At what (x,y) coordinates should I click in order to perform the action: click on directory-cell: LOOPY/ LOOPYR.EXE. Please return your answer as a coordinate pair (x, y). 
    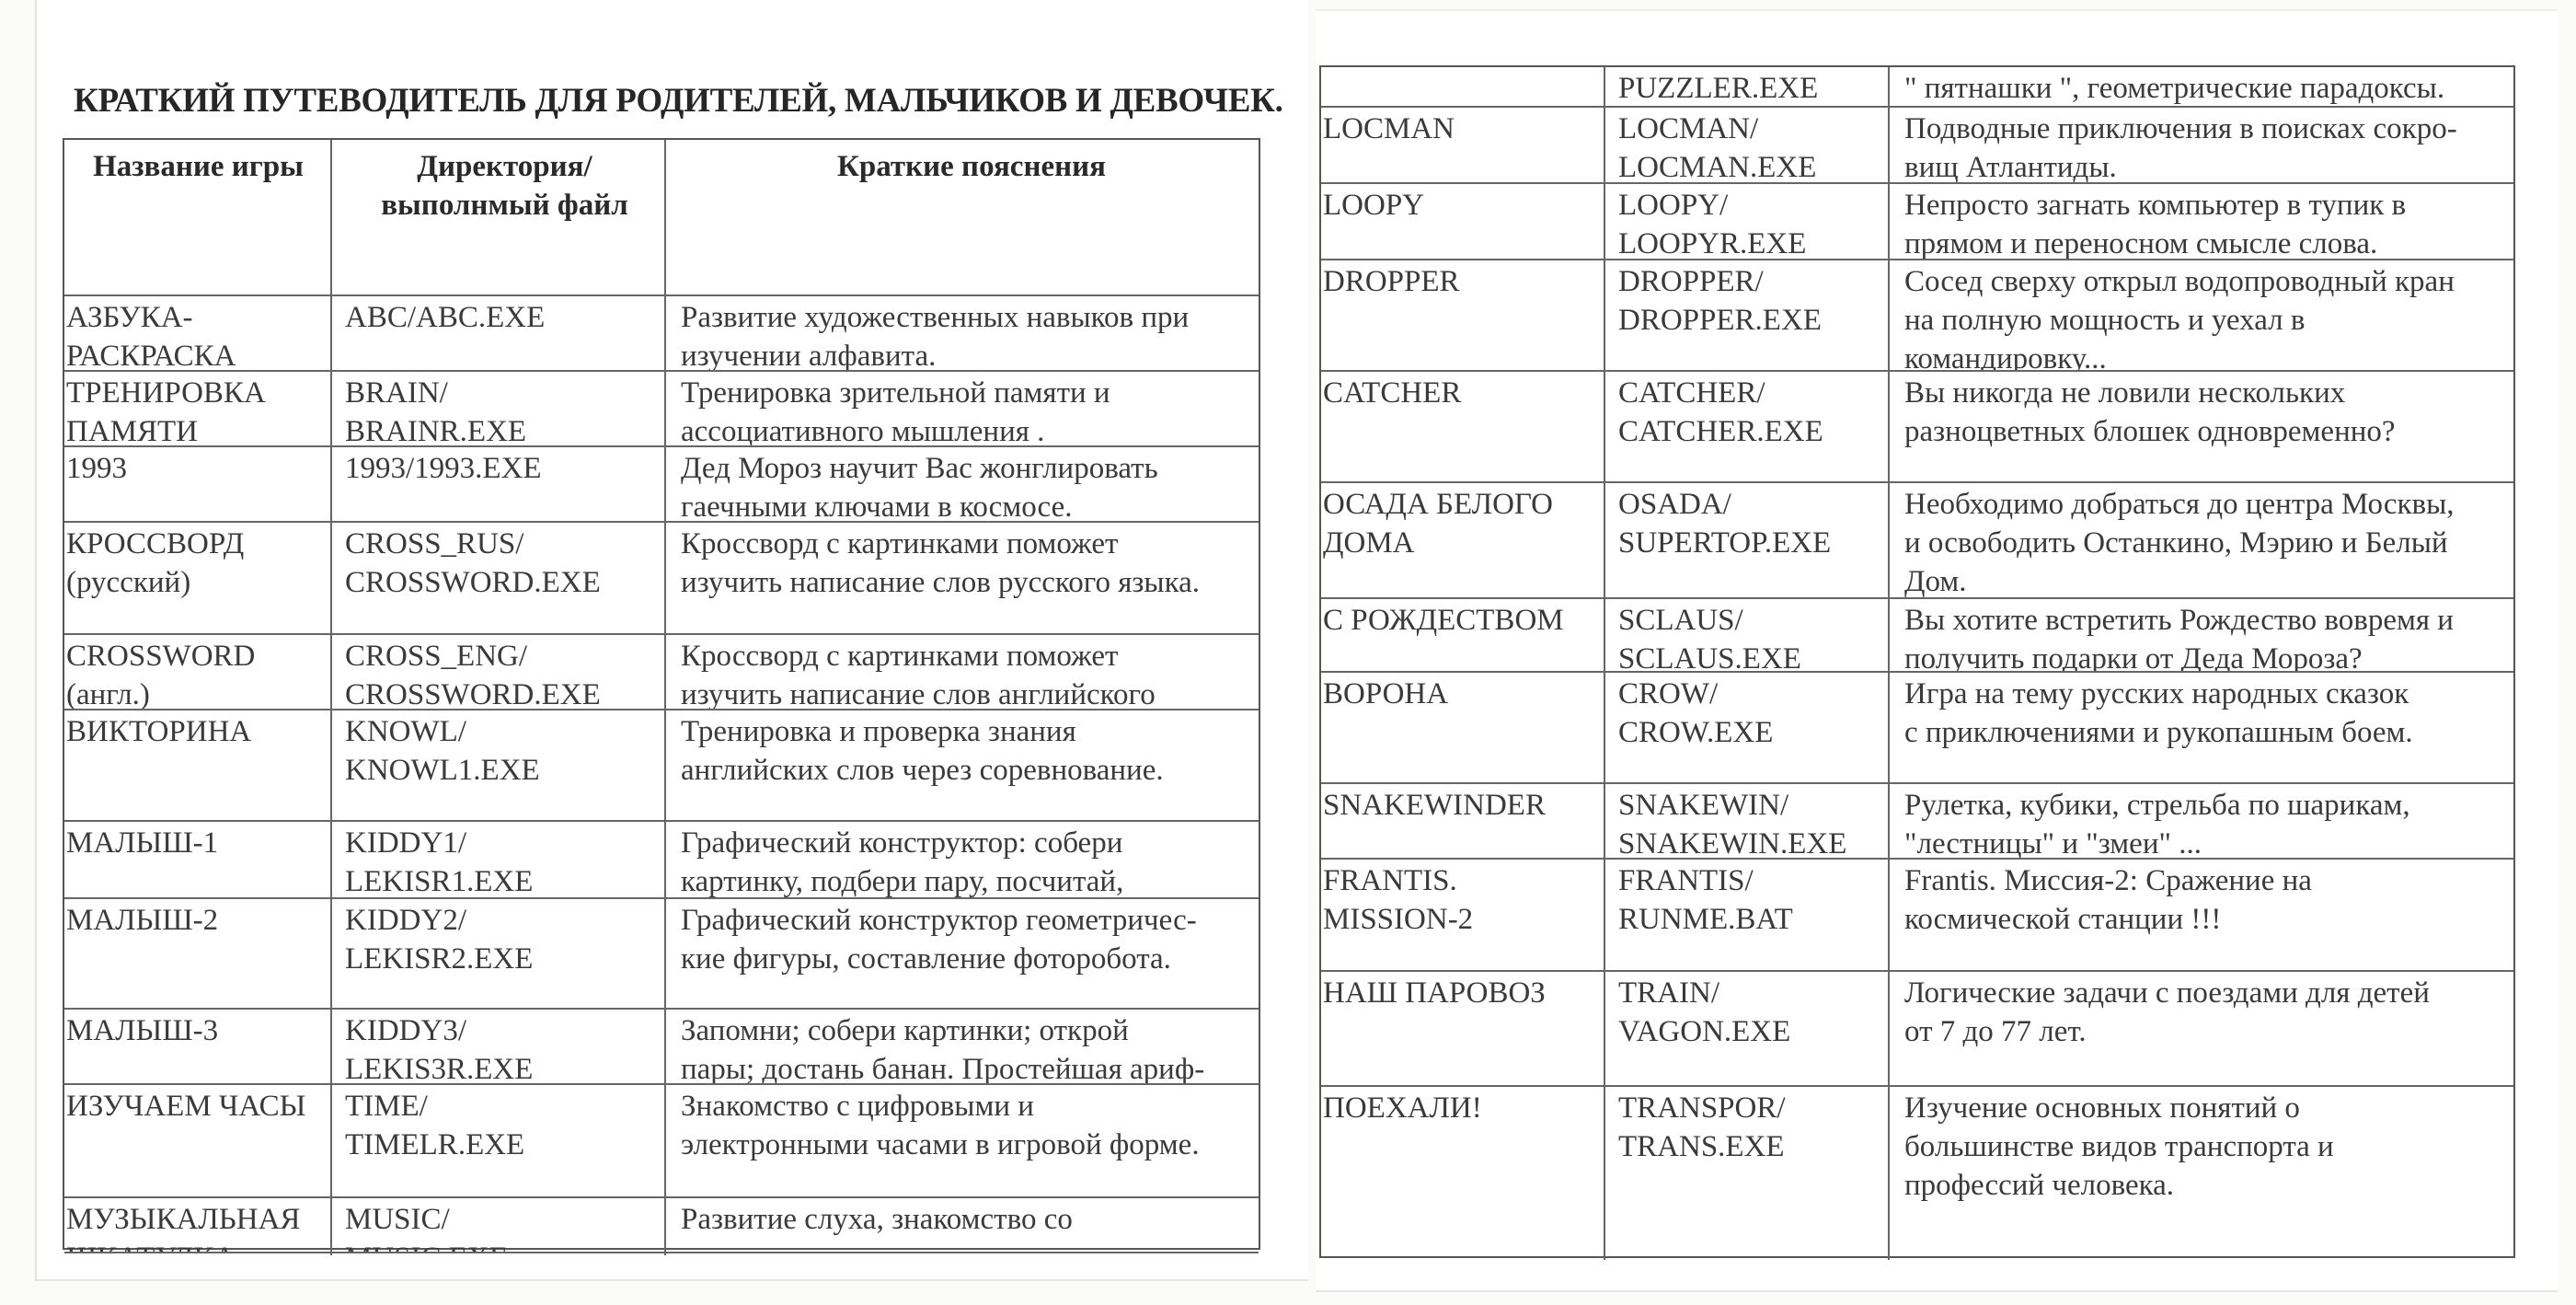
    Looking at the image, I should click on (1746, 221).